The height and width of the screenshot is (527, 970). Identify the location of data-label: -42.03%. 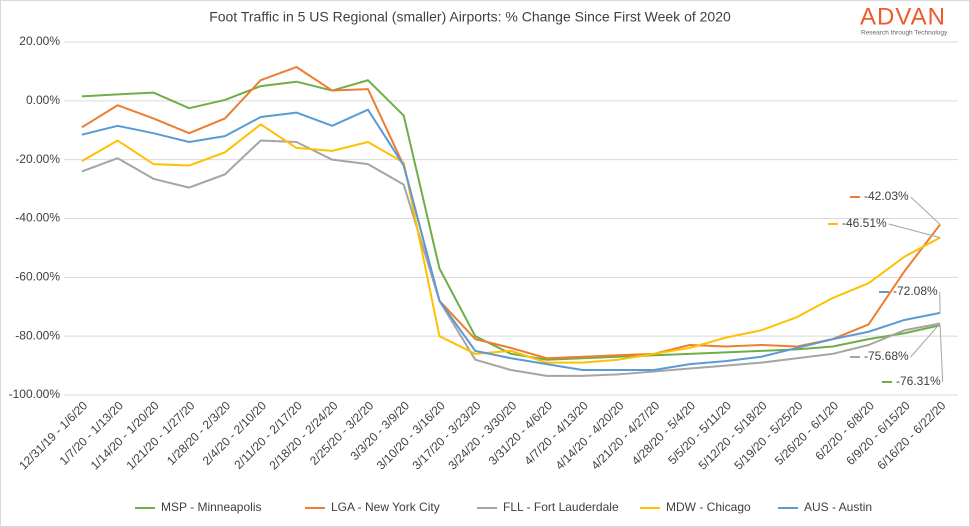
(886, 196).